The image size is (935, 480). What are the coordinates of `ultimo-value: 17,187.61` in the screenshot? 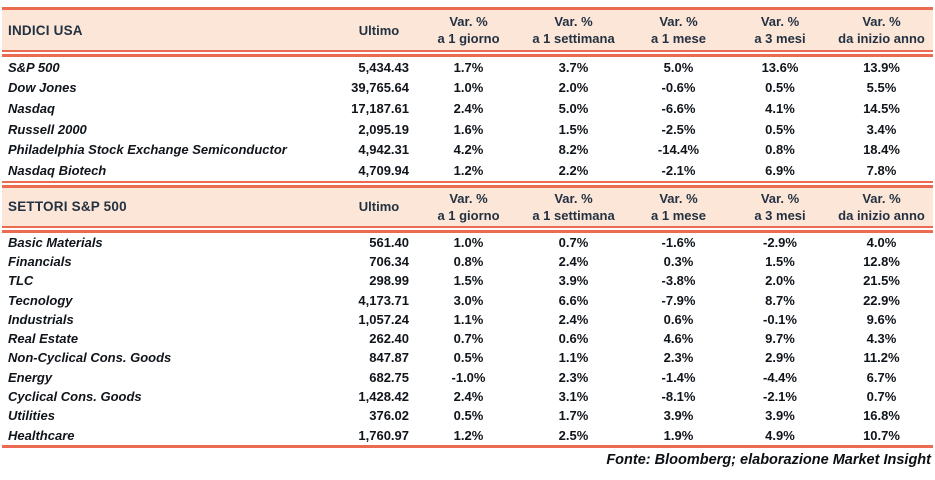 It's located at (380, 108).